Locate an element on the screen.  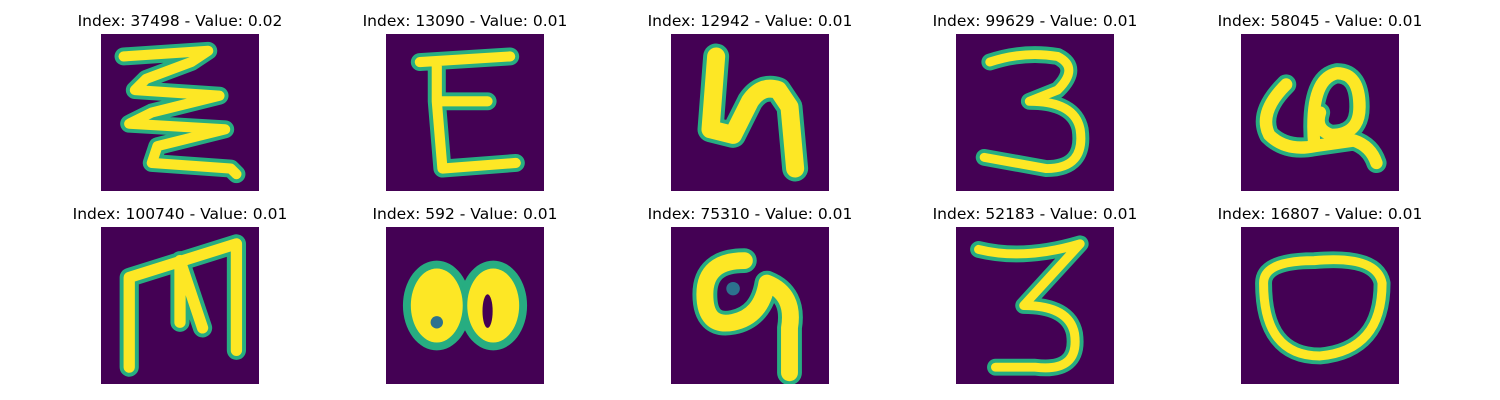
image-panel: Index: 99629 - Value: 0.01 is located at coordinates (1035, 95).